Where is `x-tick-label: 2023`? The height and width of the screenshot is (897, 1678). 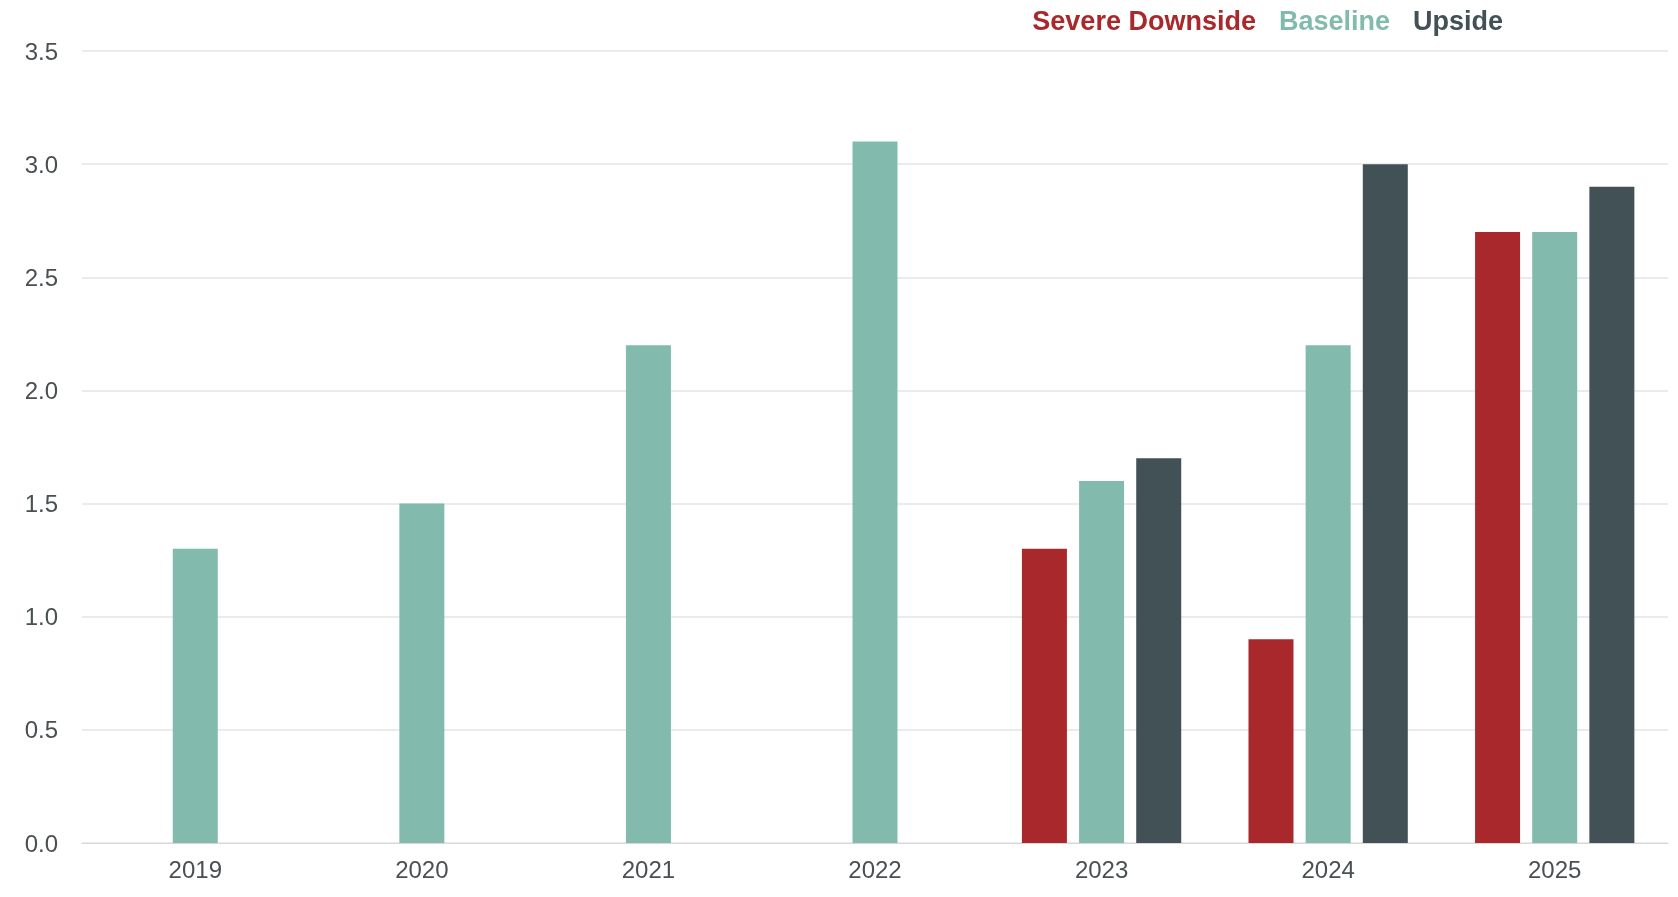
x-tick-label: 2023 is located at coordinates (1101, 869).